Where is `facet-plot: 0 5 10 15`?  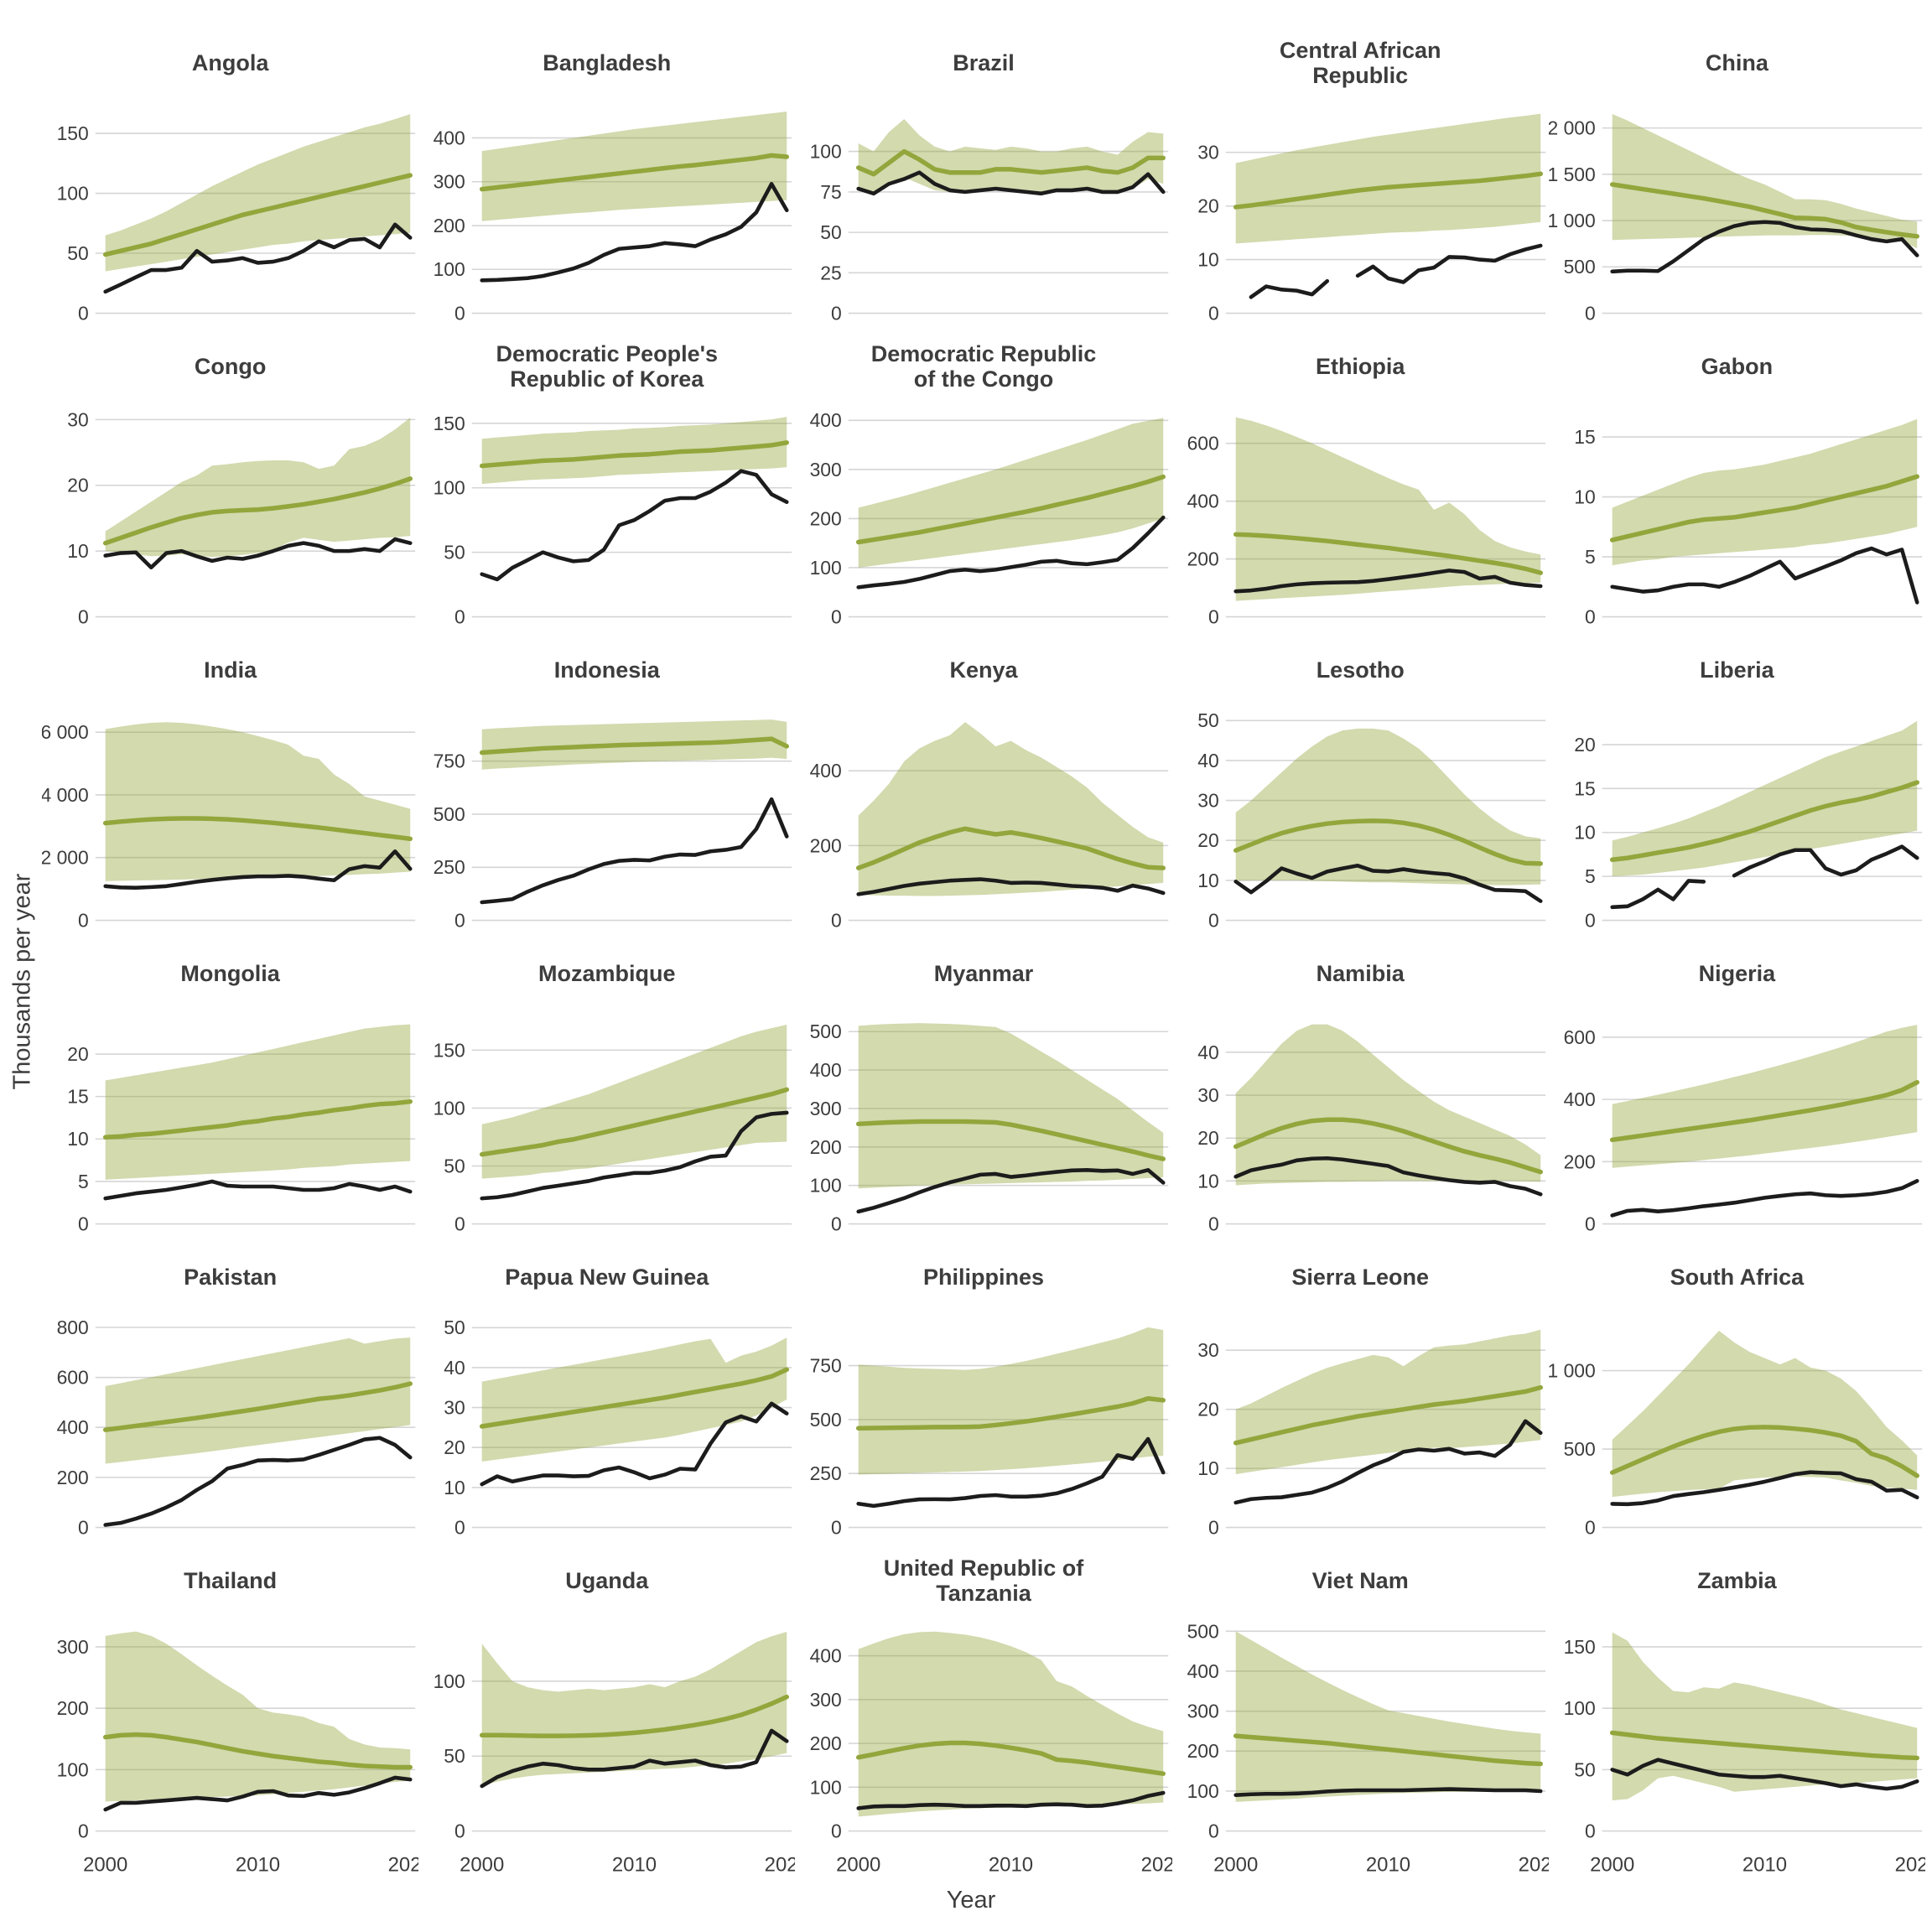 facet-plot: 0 5 10 15 is located at coordinates (1748, 522).